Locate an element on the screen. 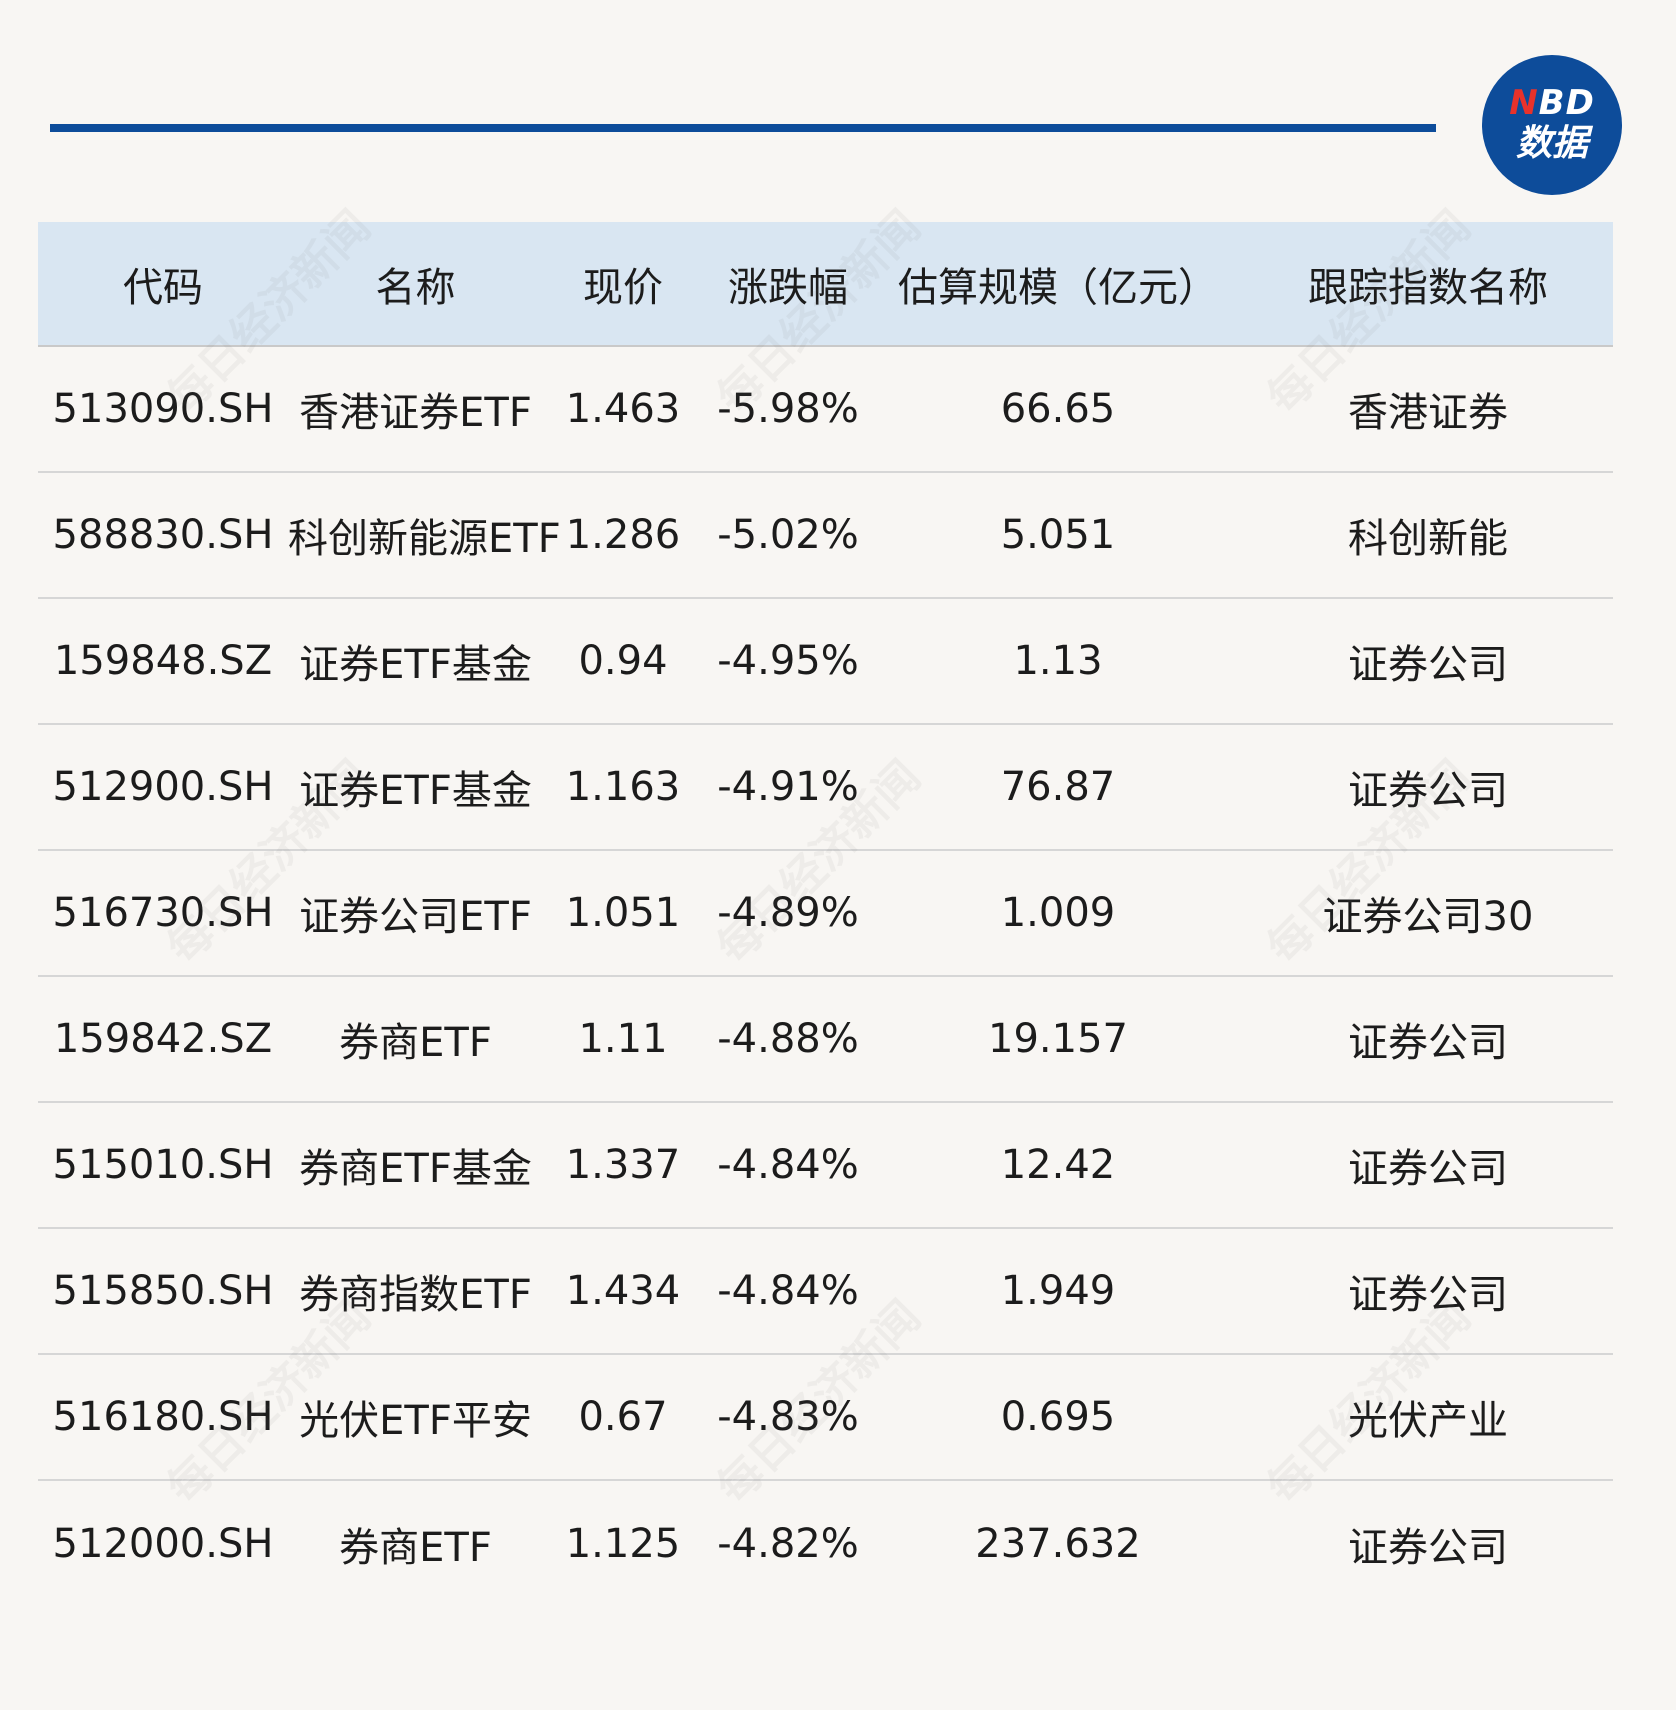  cell-name: 证券公司ETF is located at coordinates (415, 913).